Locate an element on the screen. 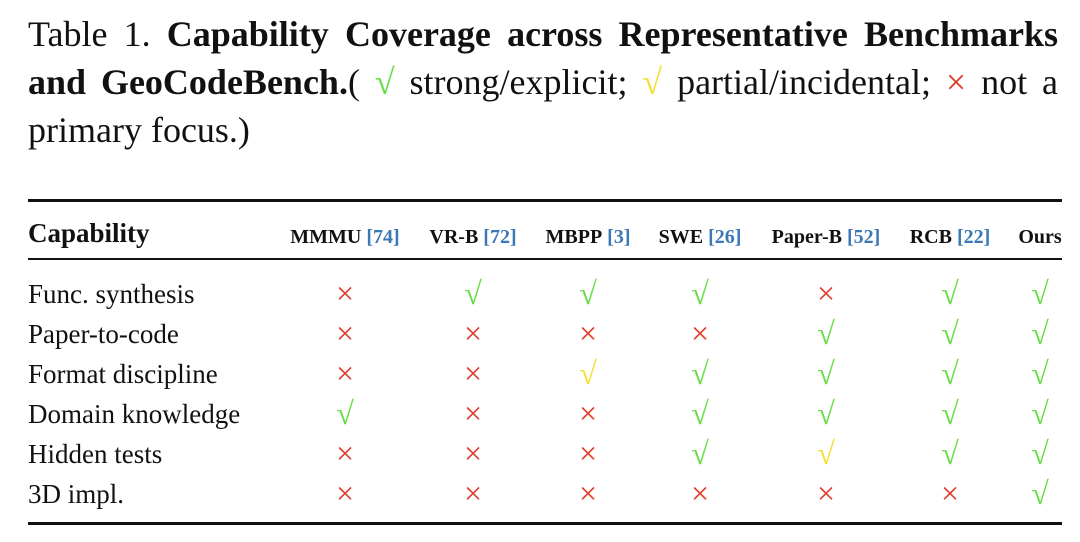  column-name: MMMU is located at coordinates (326, 237).